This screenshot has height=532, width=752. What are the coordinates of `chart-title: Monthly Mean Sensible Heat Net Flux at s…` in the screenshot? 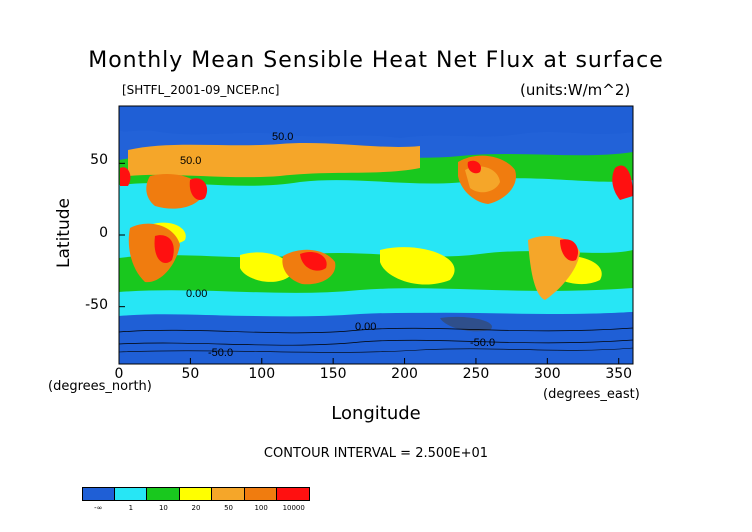 It's located at (376, 60).